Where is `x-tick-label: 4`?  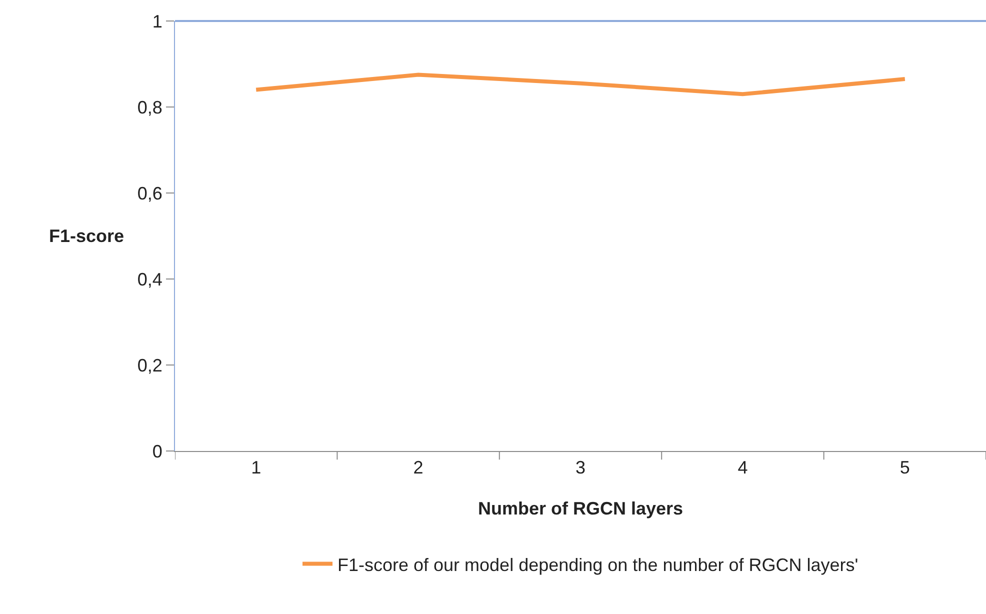
x-tick-label: 4 is located at coordinates (743, 468).